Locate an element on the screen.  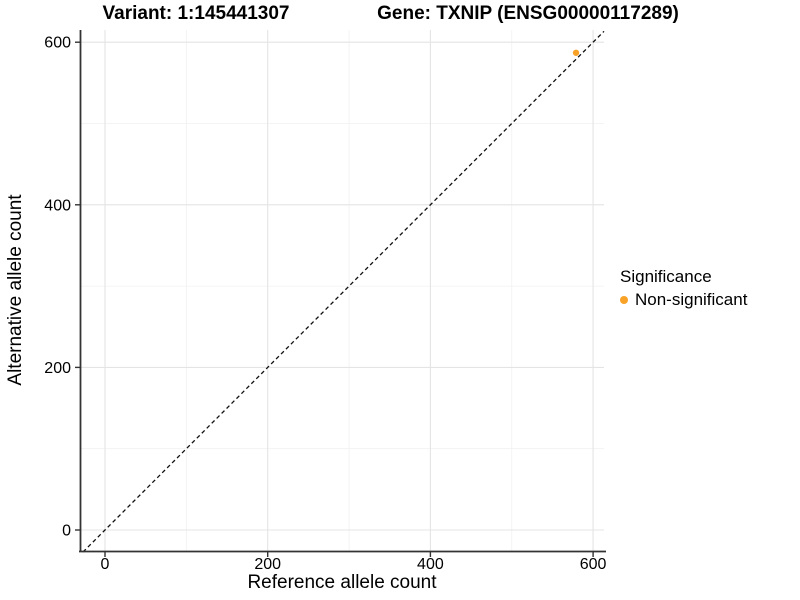
plot-title-variant: Variant: 1:145441307 is located at coordinates (196, 13).